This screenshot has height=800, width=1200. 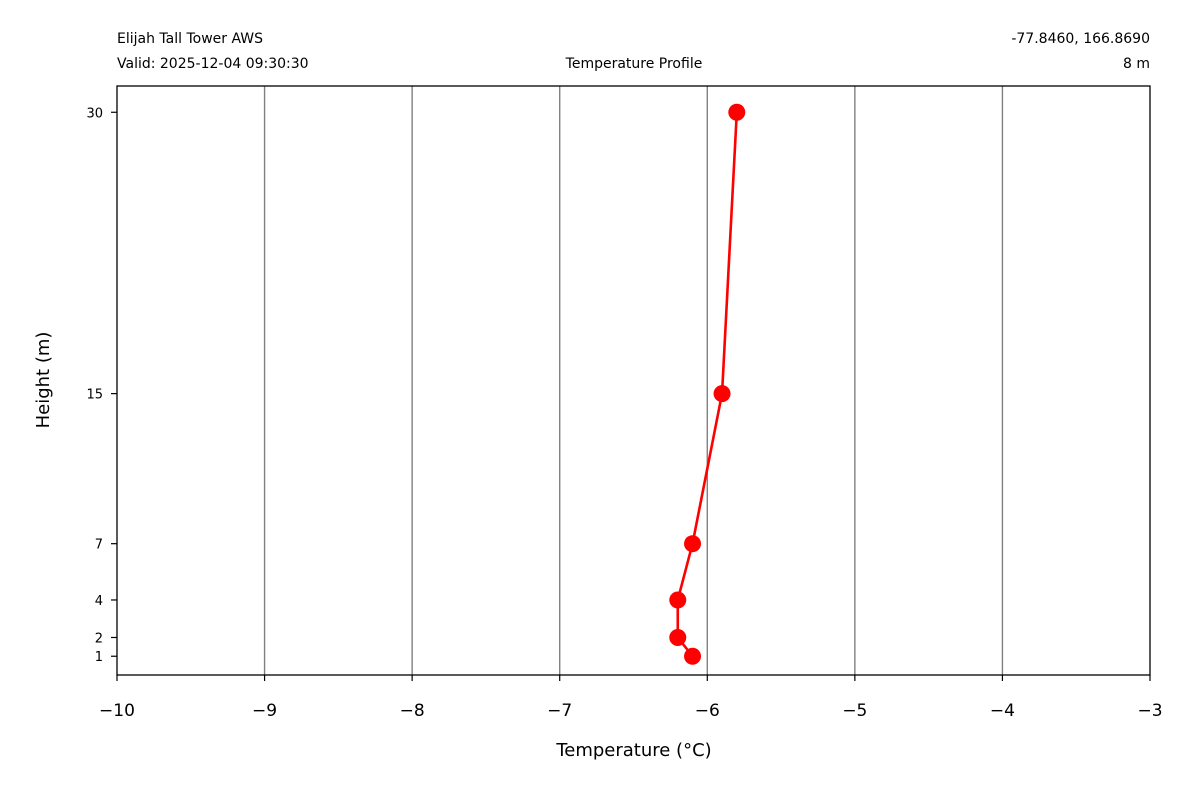 What do you see at coordinates (264, 711) in the screenshot?
I see `x-tick-label: −9` at bounding box center [264, 711].